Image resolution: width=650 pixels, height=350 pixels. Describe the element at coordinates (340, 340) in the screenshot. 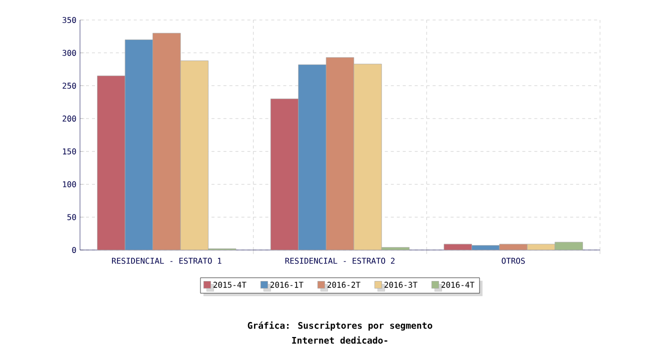

I see `text: Internet dedicado-` at that location.